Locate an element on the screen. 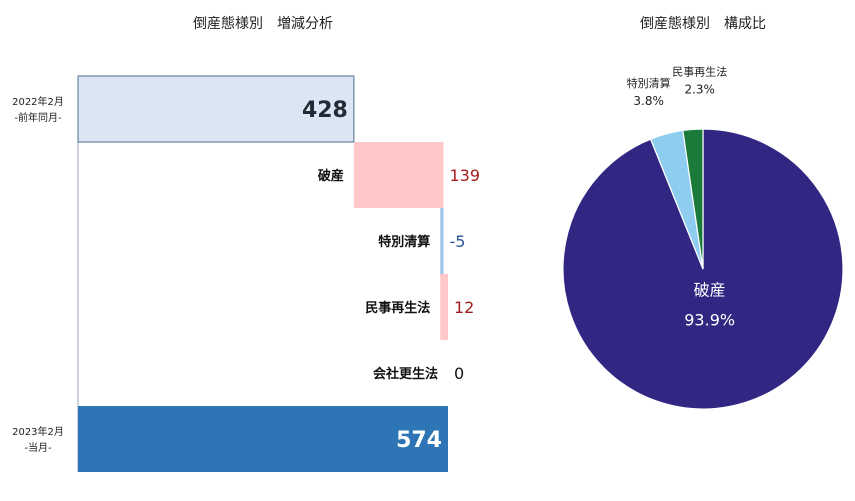  waterfall-bar-end is located at coordinates (263, 439).